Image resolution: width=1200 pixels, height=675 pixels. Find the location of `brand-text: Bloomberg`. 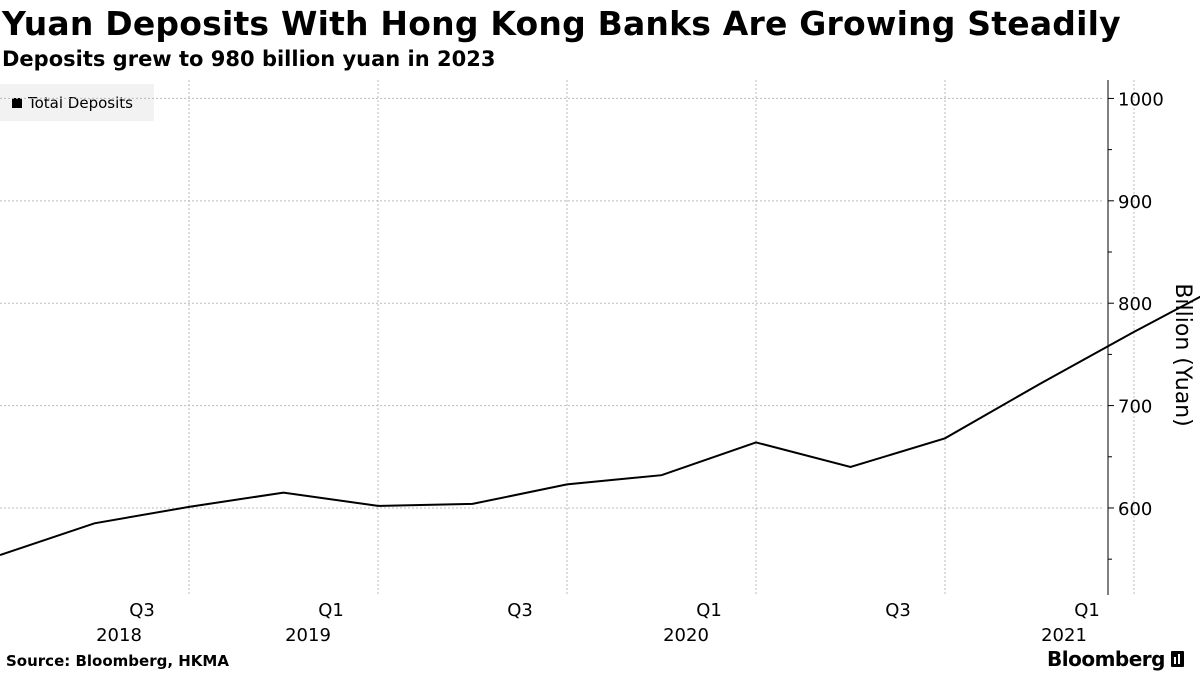

brand-text: Bloomberg is located at coordinates (1106, 659).